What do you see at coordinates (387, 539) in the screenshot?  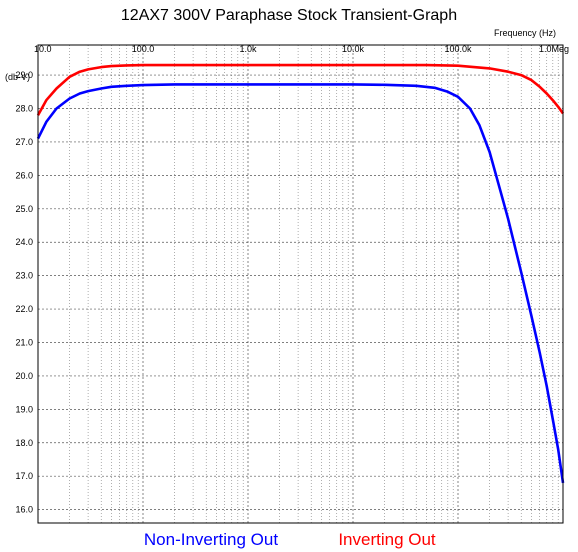 I see `legend-entry-1: Inverting Out` at bounding box center [387, 539].